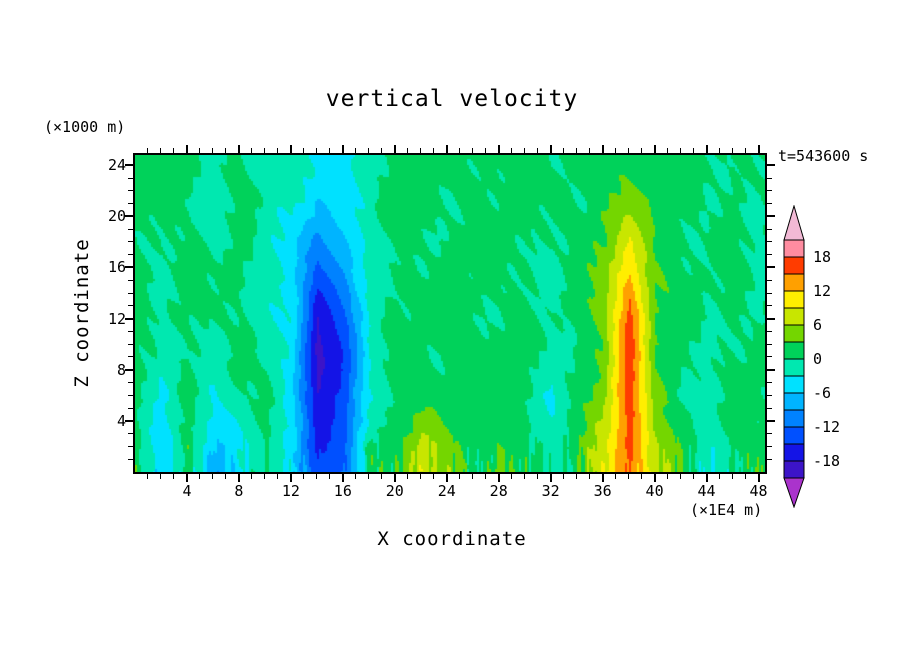  I want to click on z-tick-label: 24, so click(116, 165).